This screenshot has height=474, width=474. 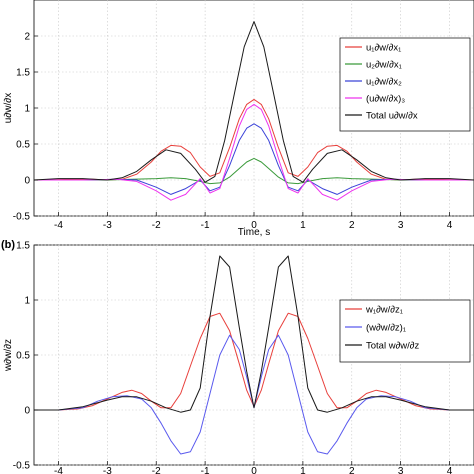 What do you see at coordinates (8, 245) in the screenshot?
I see `panel-label-b: (b)` at bounding box center [8, 245].